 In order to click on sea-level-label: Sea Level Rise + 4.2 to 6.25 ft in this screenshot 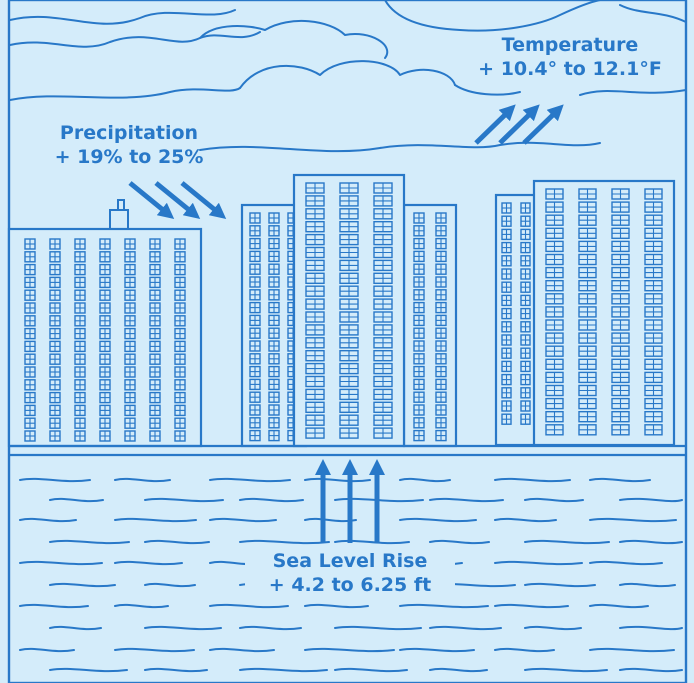, I will do `click(350, 574)`.